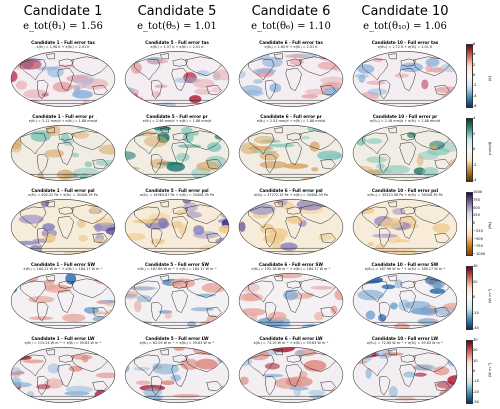 Image resolution: width=500 pixels, height=409 pixels. What do you see at coordinates (63, 47) in the screenshot?
I see `panel-error-values: e(θ₁) = 1.98 K + e(θ₂) = 2.01 K` at bounding box center [63, 47].